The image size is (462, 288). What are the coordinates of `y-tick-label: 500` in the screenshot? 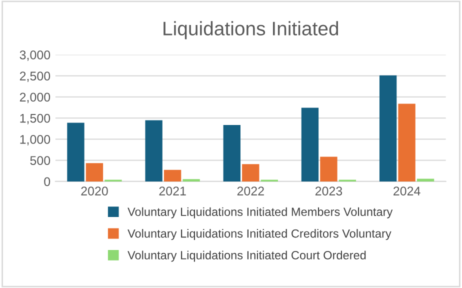 It's located at (40, 160).